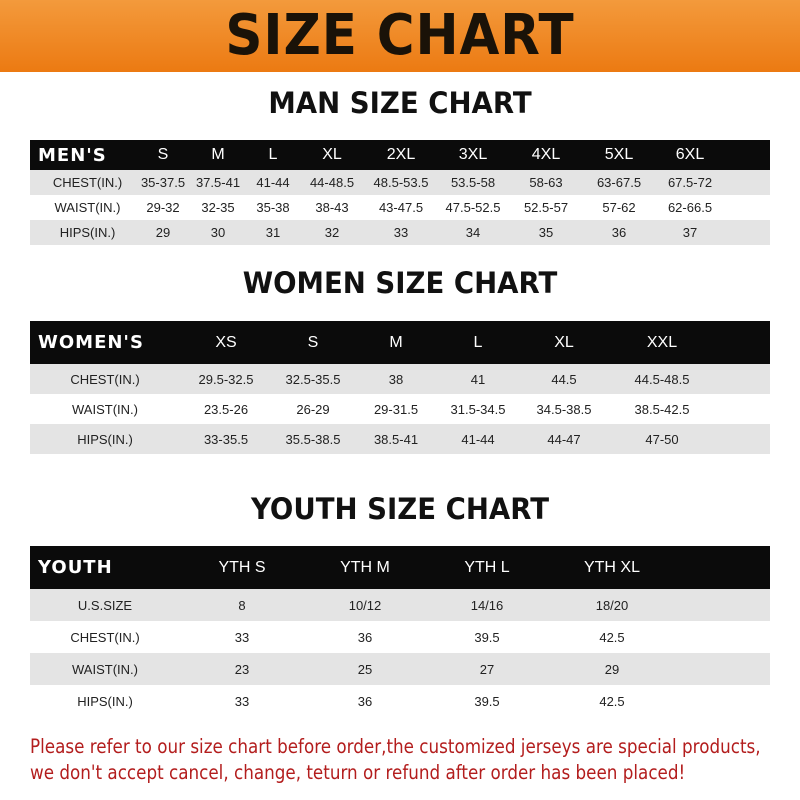  I want to click on measurement-cell: 47-50, so click(662, 439).